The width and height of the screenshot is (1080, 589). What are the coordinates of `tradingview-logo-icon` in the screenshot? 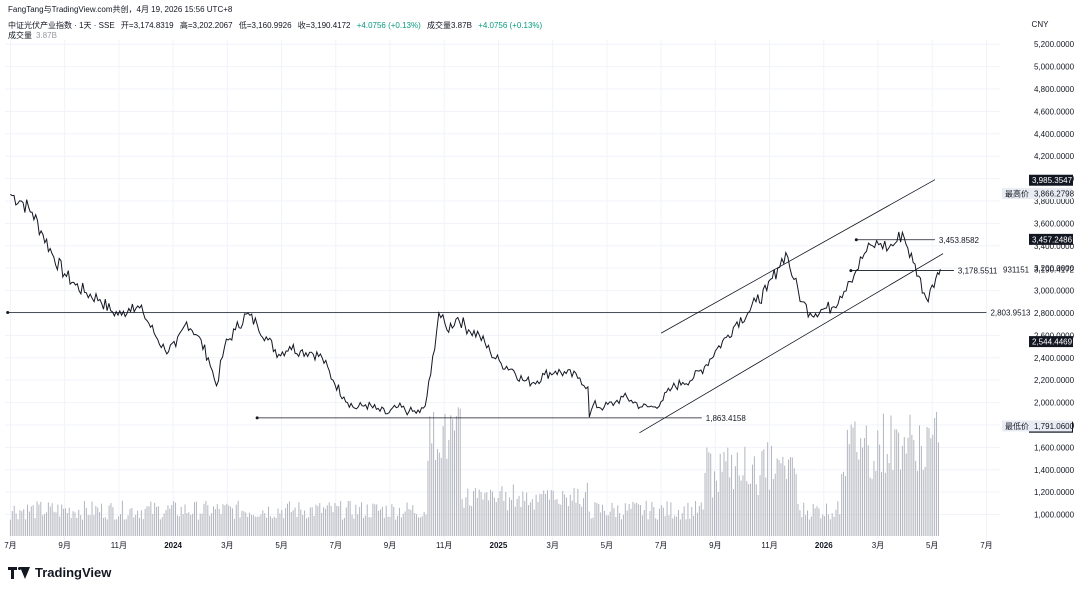 It's located at (19, 572).